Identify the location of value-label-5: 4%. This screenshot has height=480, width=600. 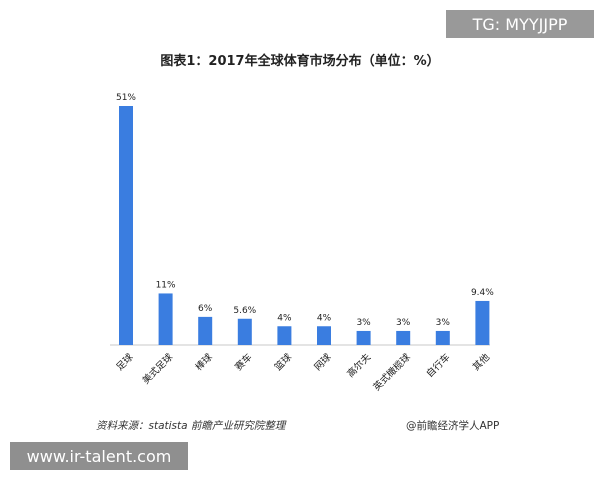
(324, 318).